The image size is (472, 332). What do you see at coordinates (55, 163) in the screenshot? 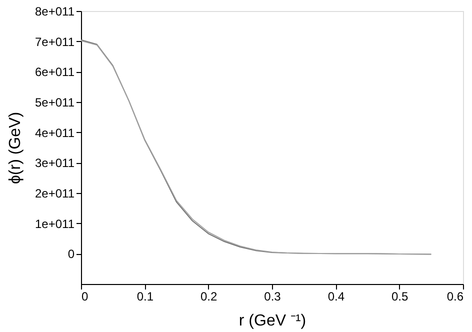
I see `y-tick-label: 3e+011` at bounding box center [55, 163].